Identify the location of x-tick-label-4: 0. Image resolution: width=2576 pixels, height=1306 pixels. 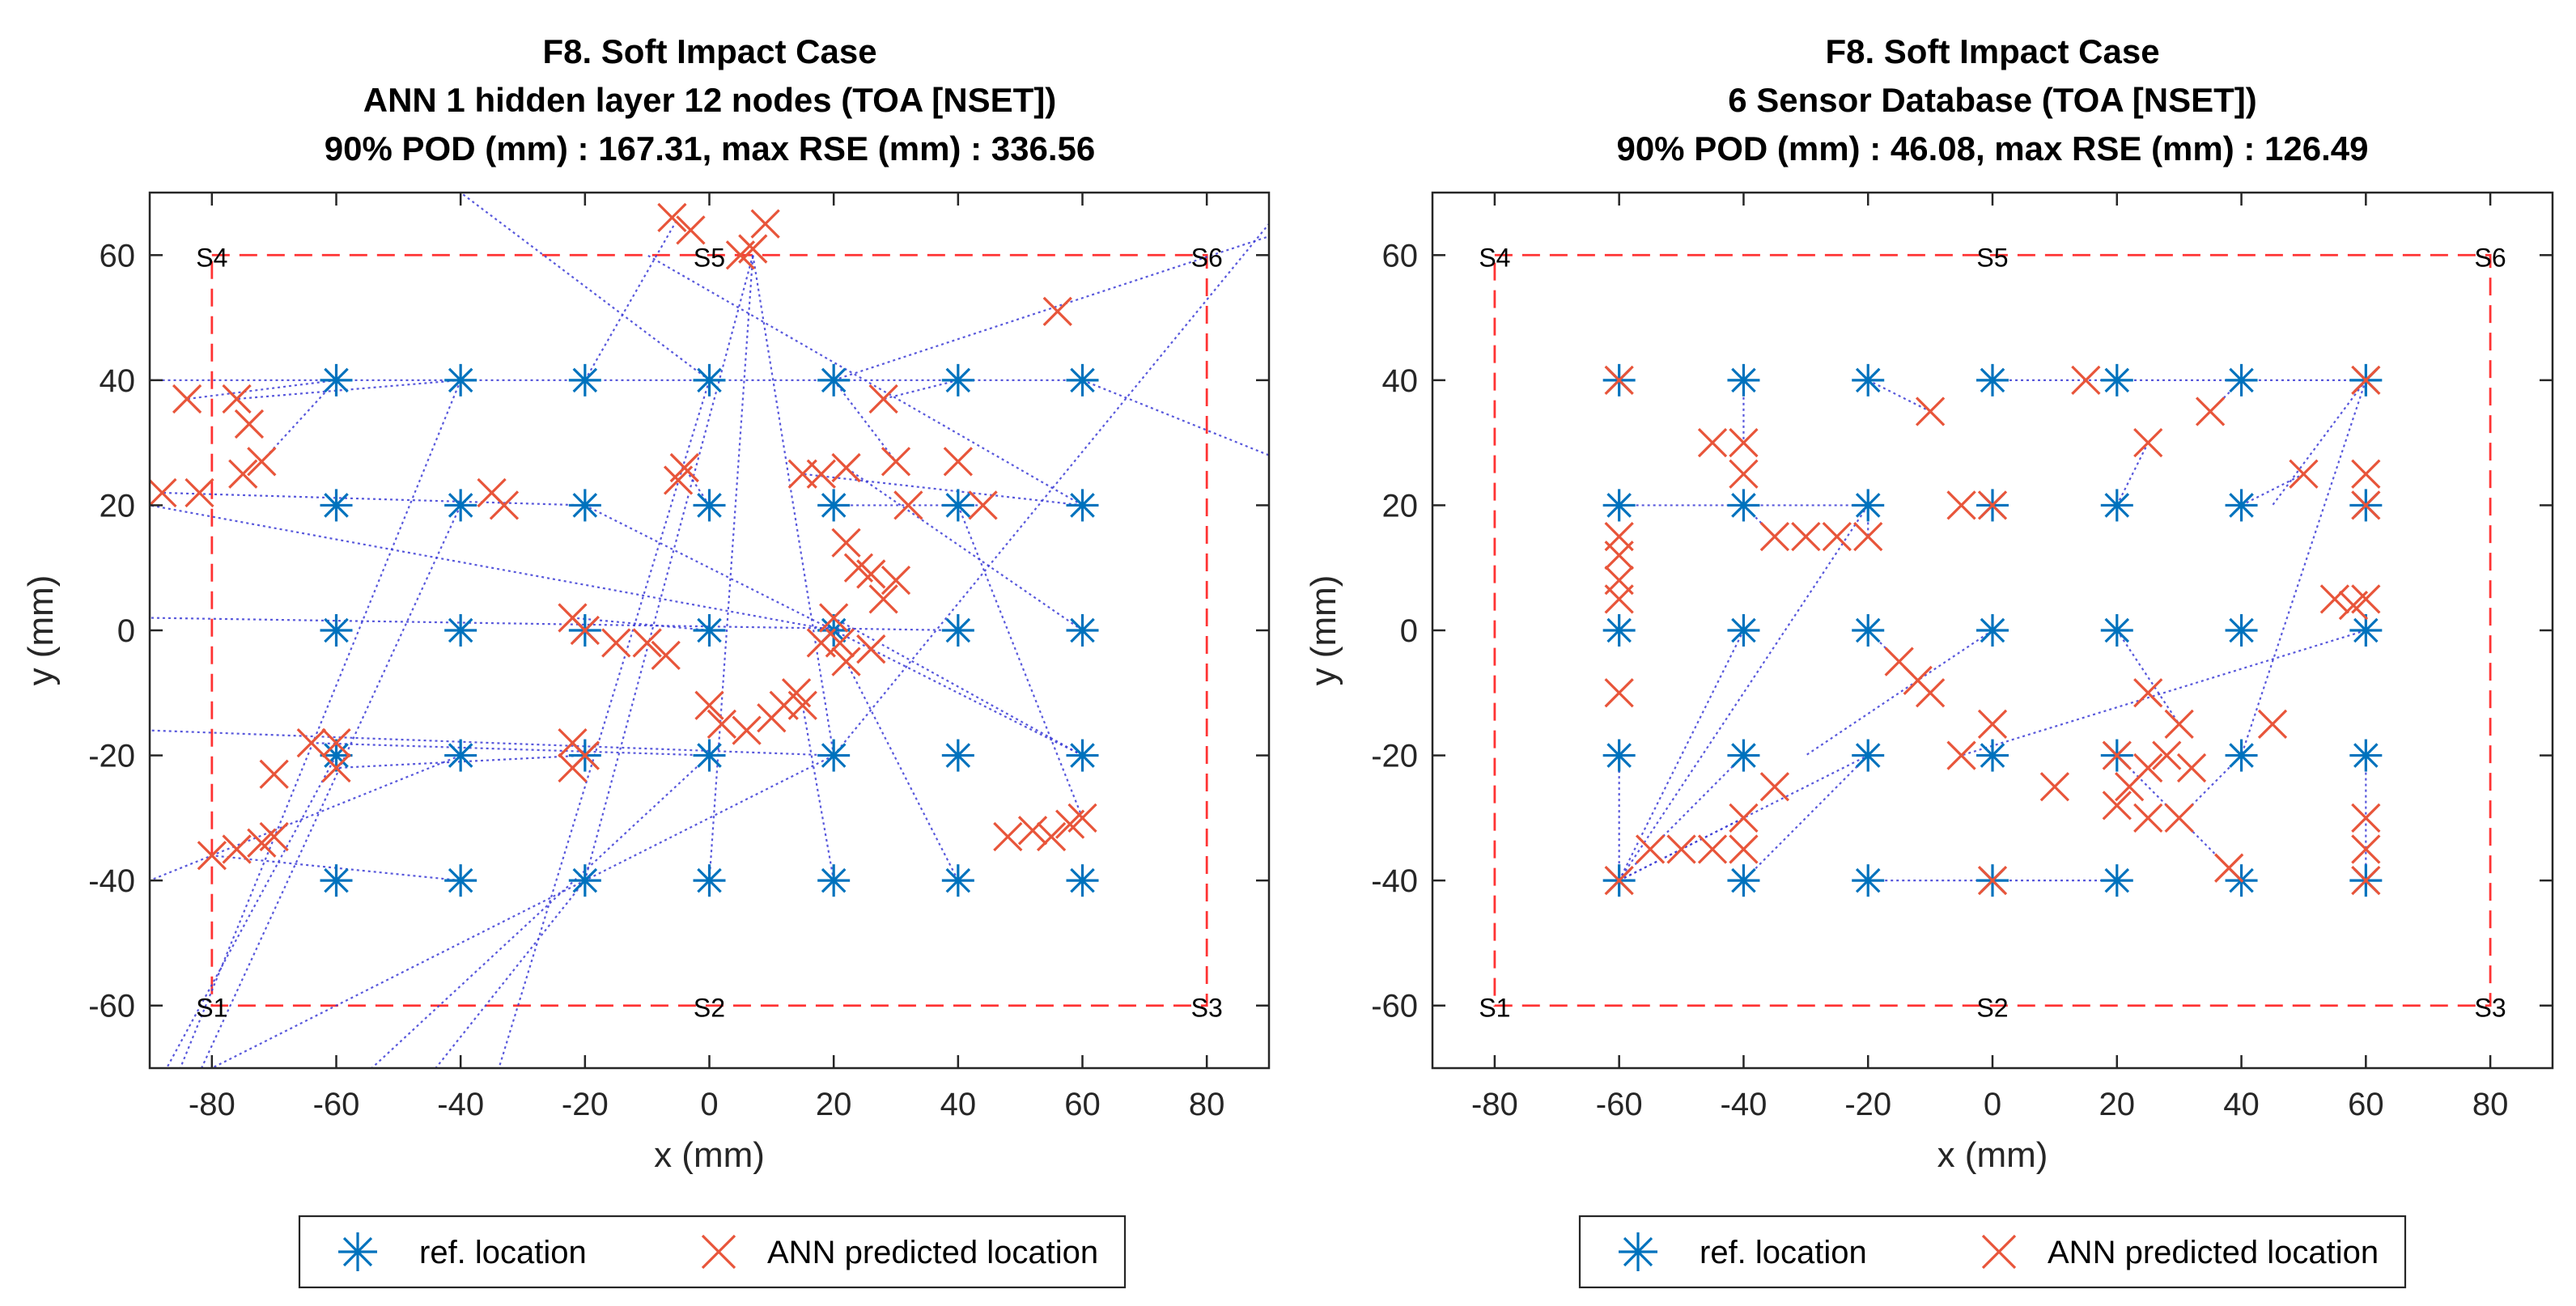
(709, 1104).